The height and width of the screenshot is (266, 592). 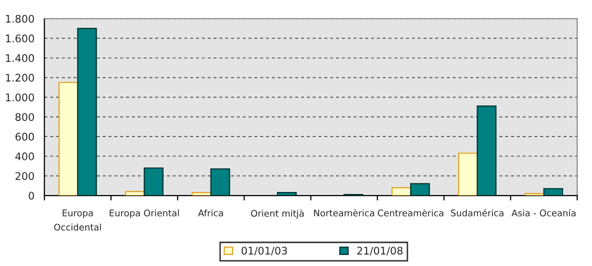 What do you see at coordinates (25, 176) in the screenshot?
I see `y-tick-label: 200` at bounding box center [25, 176].